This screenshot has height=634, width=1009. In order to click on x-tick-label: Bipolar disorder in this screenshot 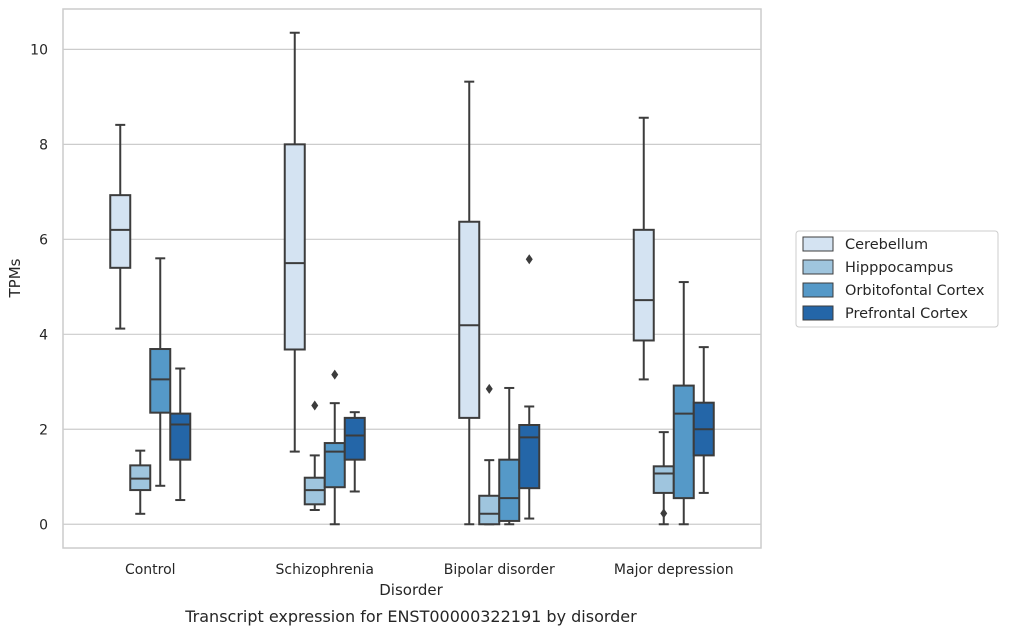, I will do `click(499, 570)`.